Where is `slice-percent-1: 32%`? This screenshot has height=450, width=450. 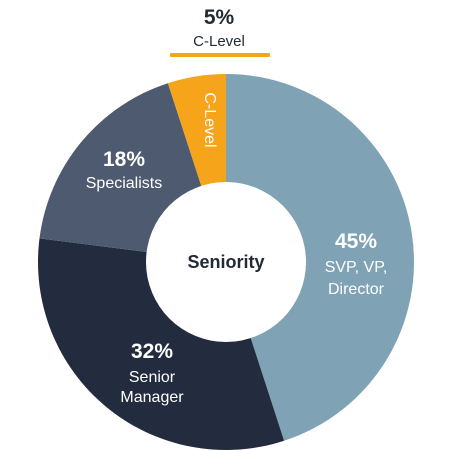 slice-percent-1: 32% is located at coordinates (152, 351).